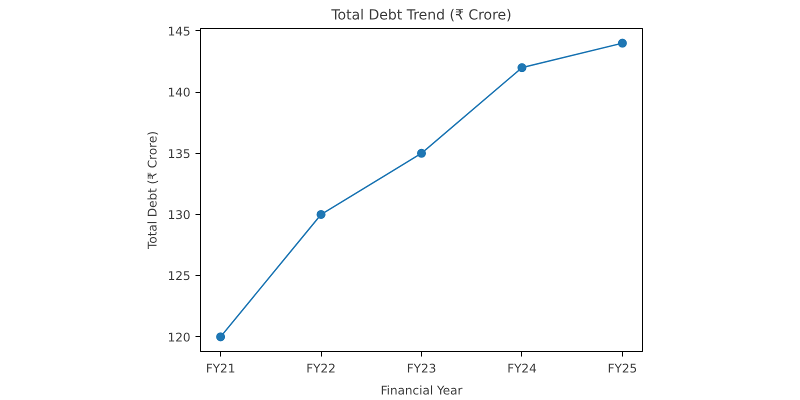 The height and width of the screenshot is (400, 800). Describe the element at coordinates (179, 93) in the screenshot. I see `y-tick-label: 140` at that location.